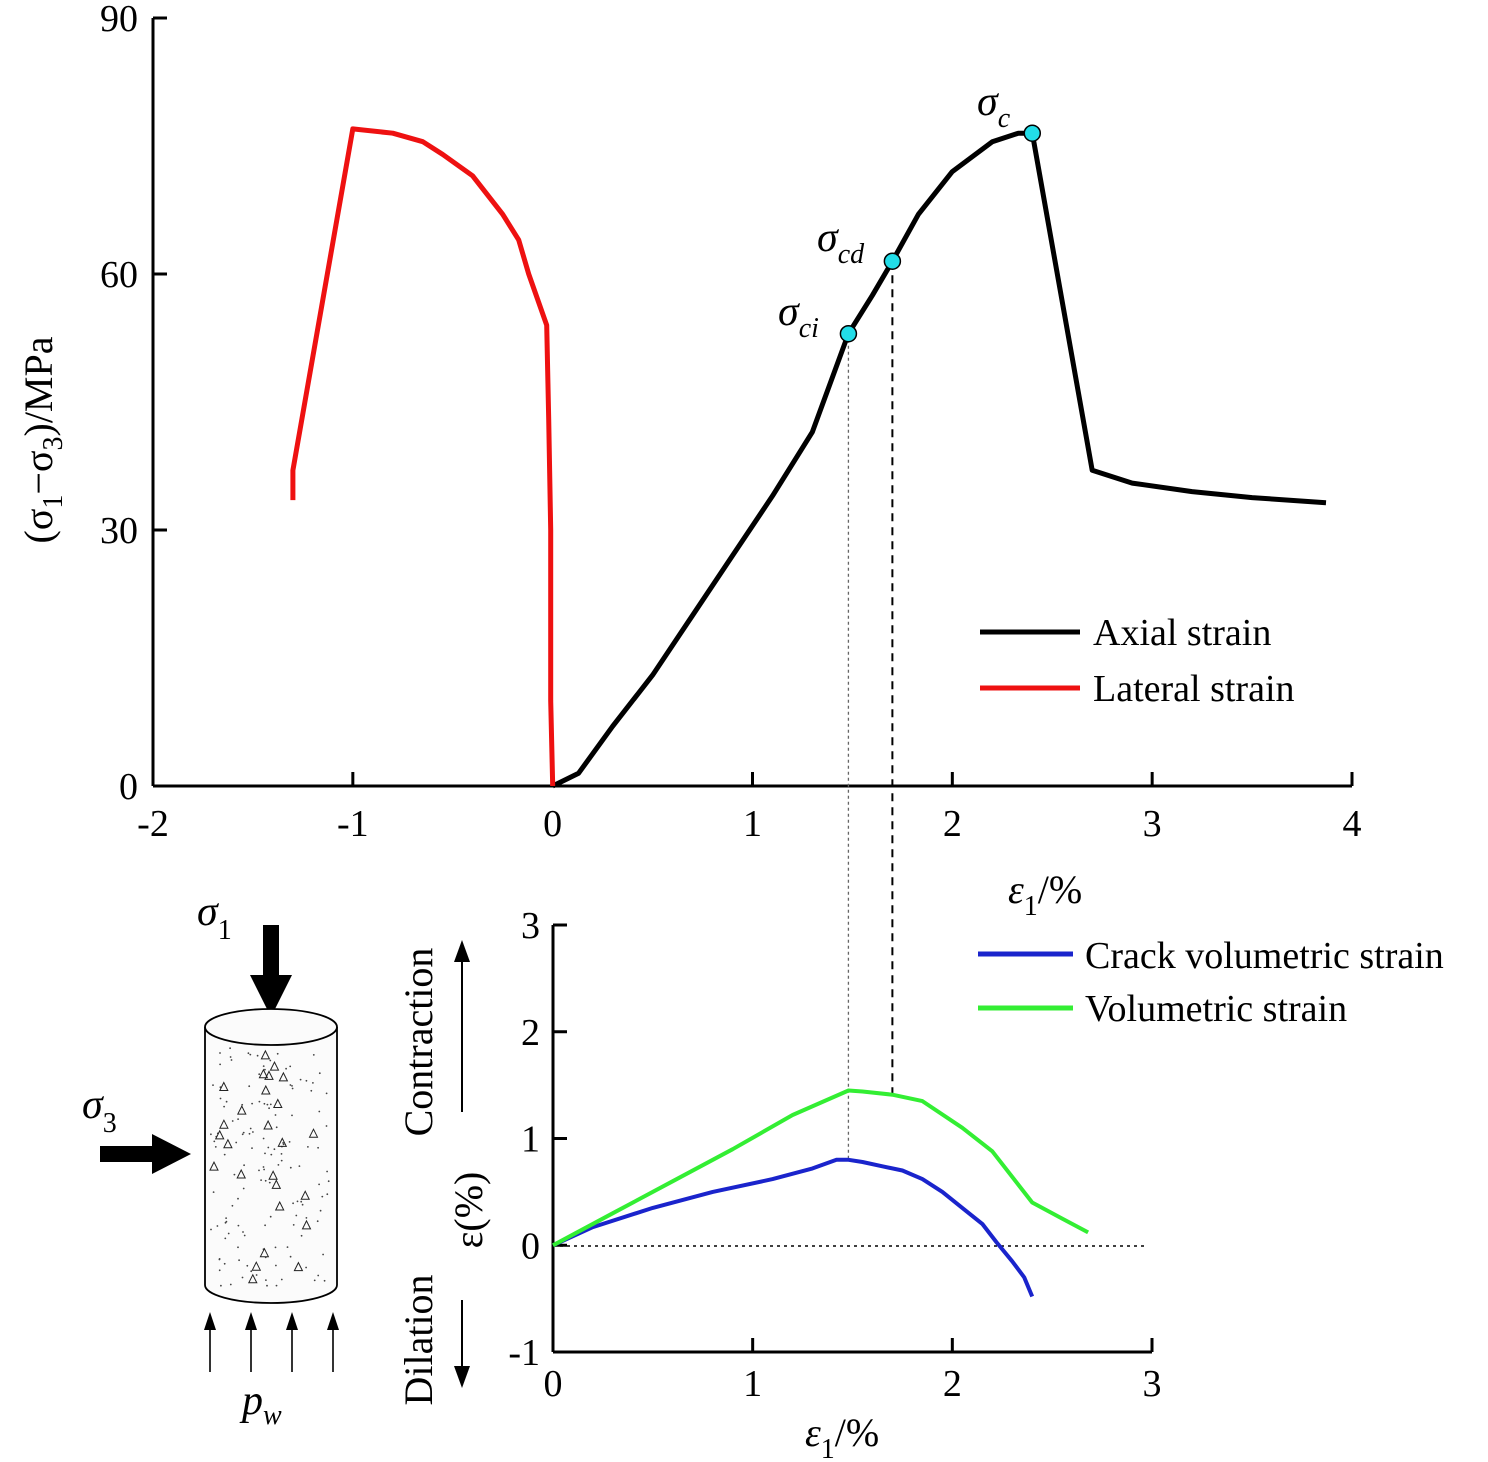 Image resolution: width=1488 pixels, height=1462 pixels. Describe the element at coordinates (418, 1339) in the screenshot. I see `dilation-label: Dilation` at that location.